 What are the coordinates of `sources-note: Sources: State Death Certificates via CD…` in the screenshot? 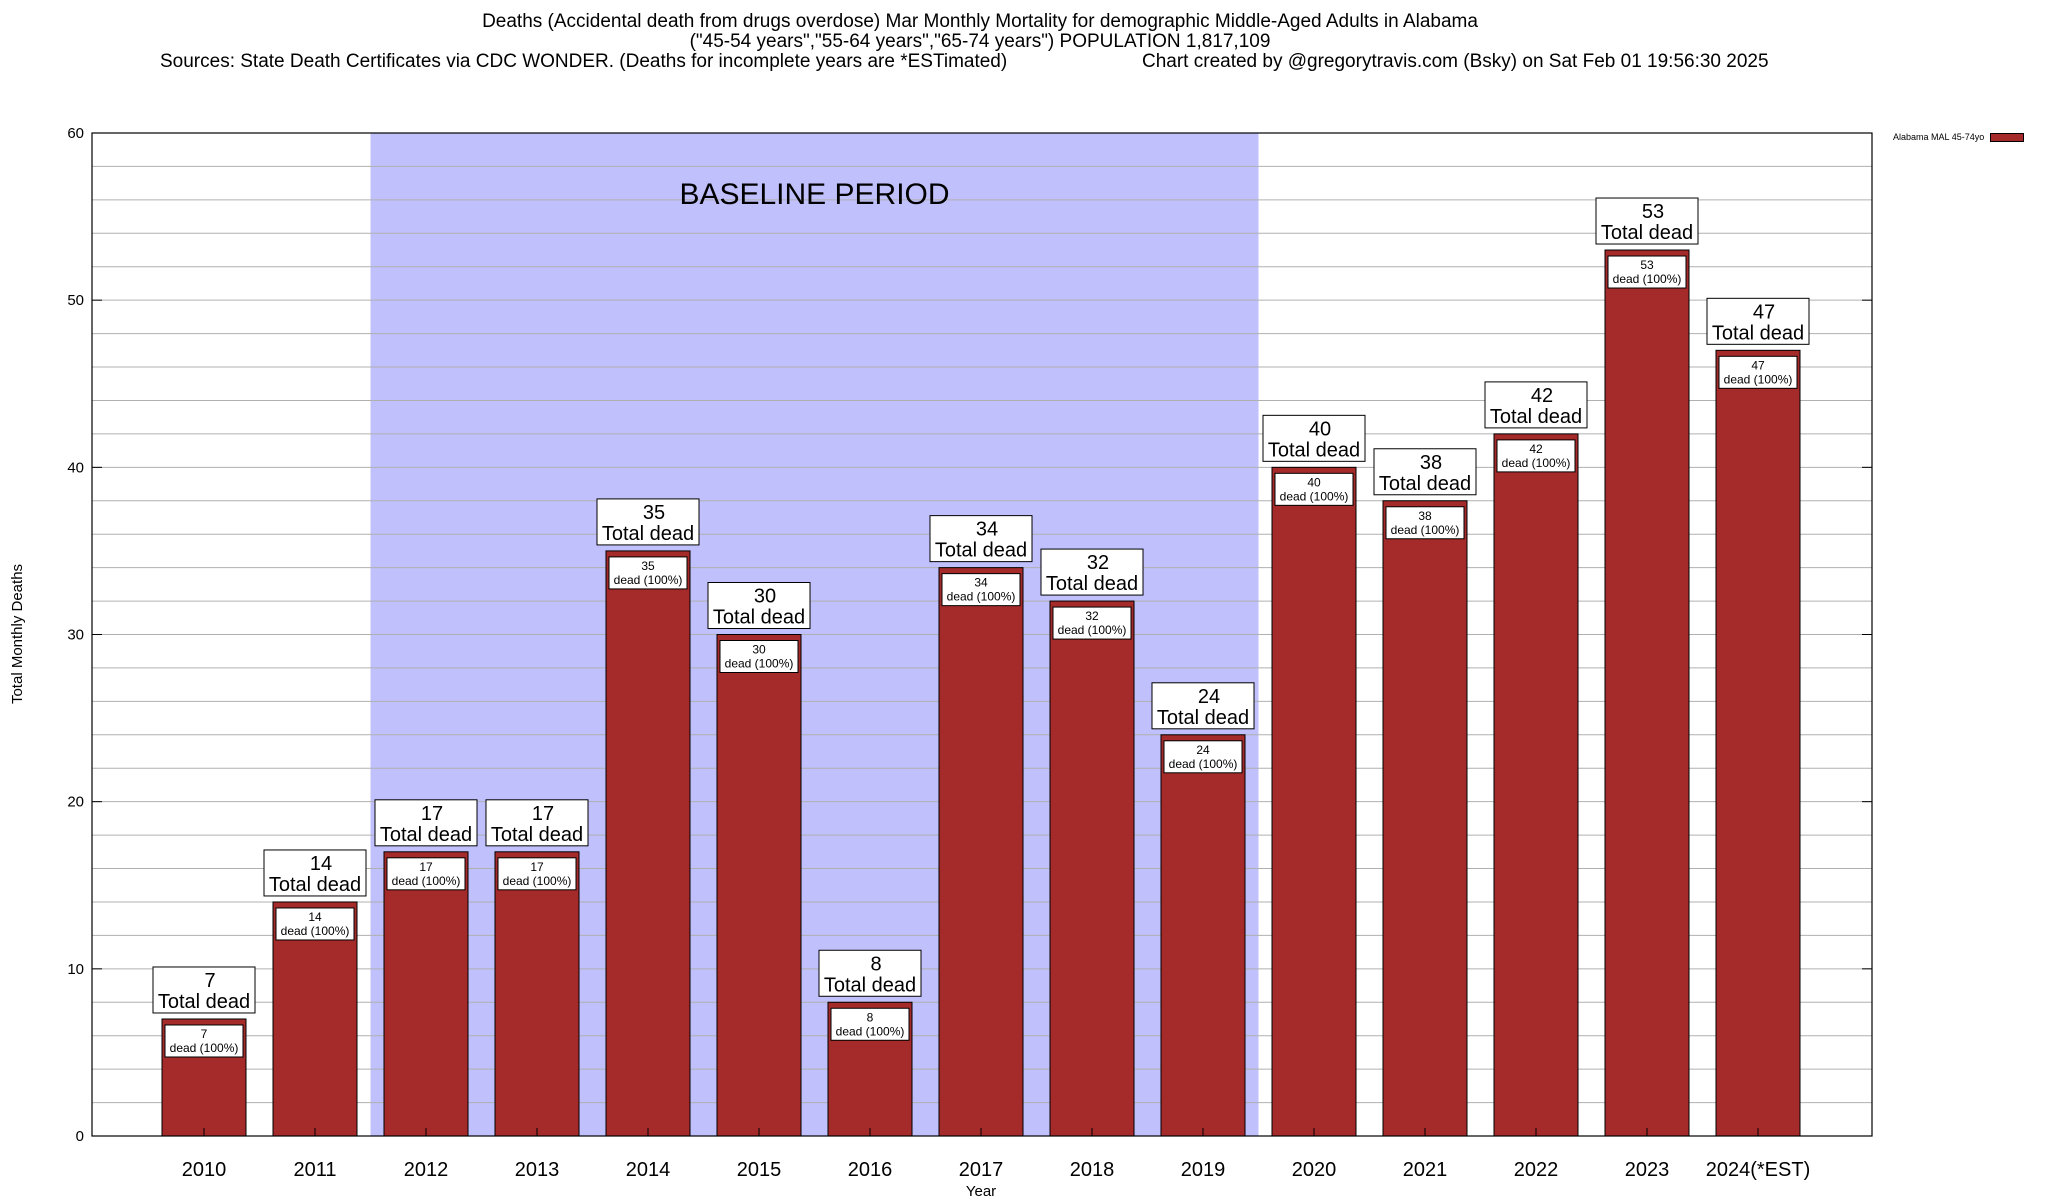 It's located at (584, 61).